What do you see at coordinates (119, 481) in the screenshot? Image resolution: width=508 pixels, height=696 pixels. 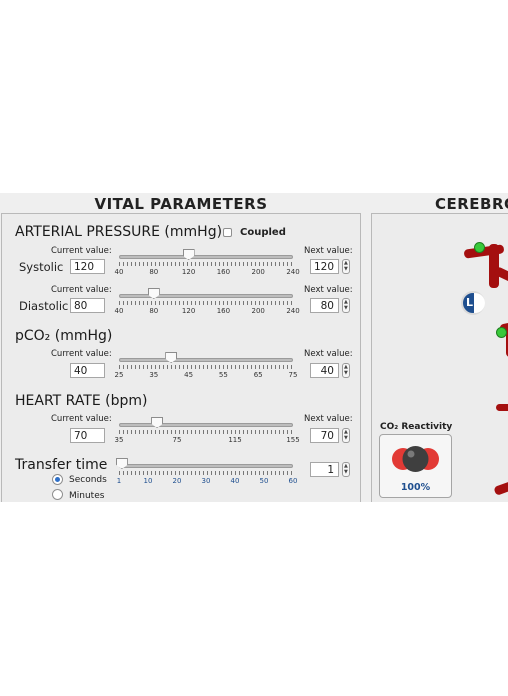 I see `tick-label: 1` at bounding box center [119, 481].